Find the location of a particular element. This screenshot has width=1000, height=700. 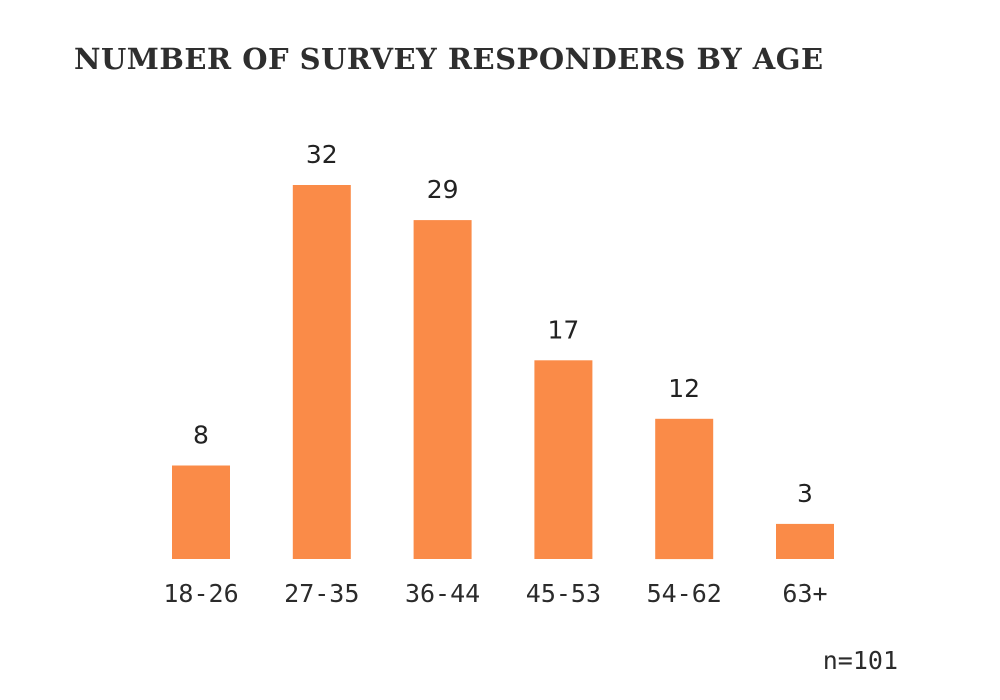

value-label-18-26: 8 is located at coordinates (201, 435).